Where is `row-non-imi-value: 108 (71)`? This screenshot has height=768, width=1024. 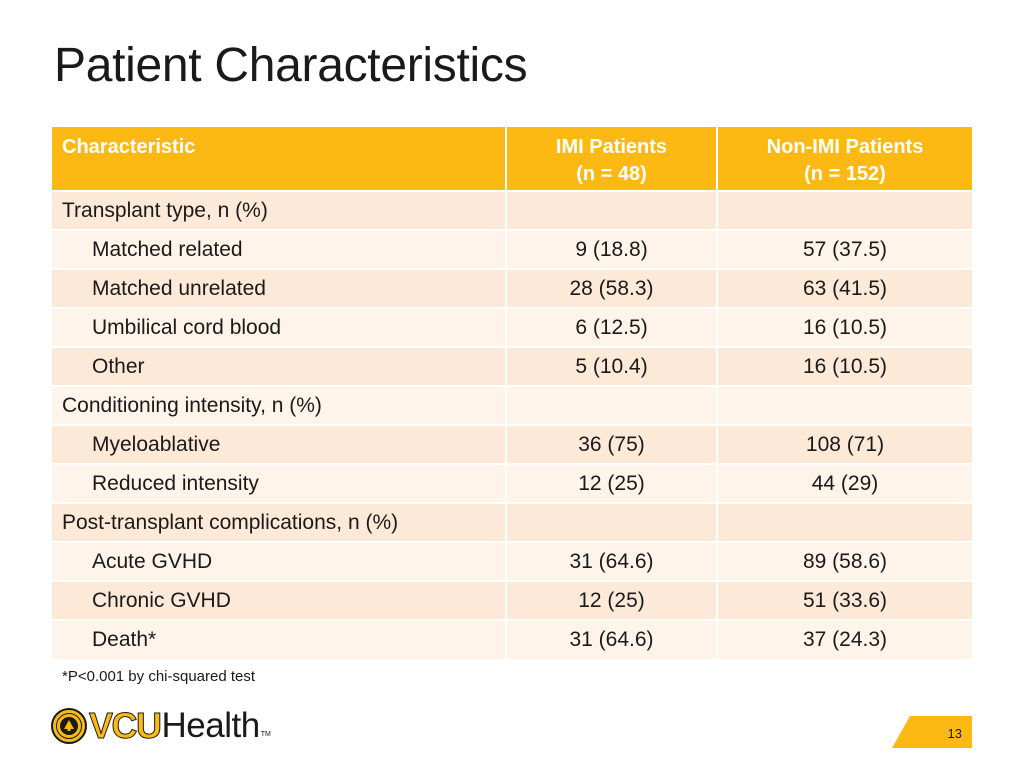
row-non-imi-value: 108 (71) is located at coordinates (844, 444).